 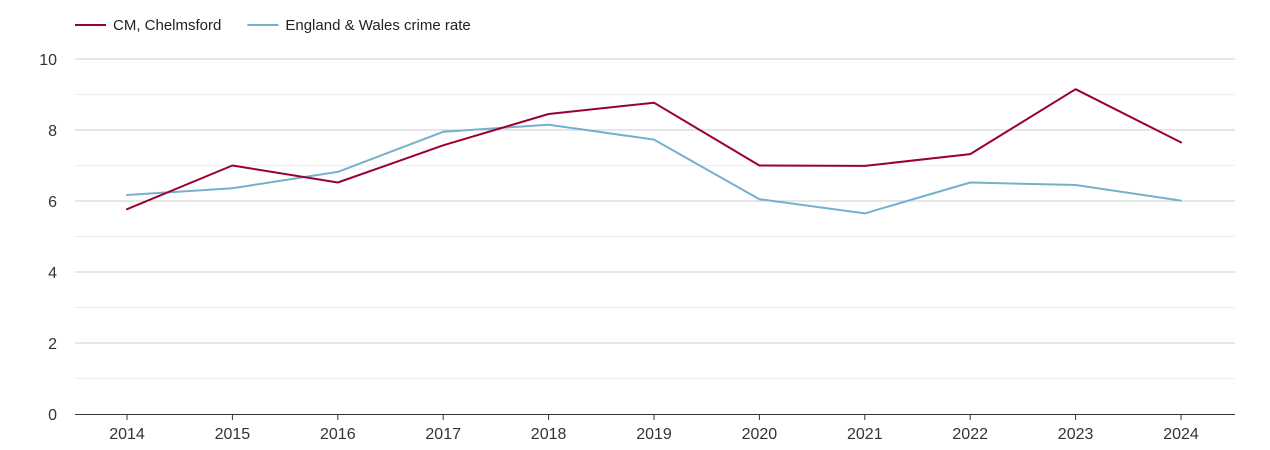 What do you see at coordinates (48, 60) in the screenshot?
I see `y-tick-label: 10` at bounding box center [48, 60].